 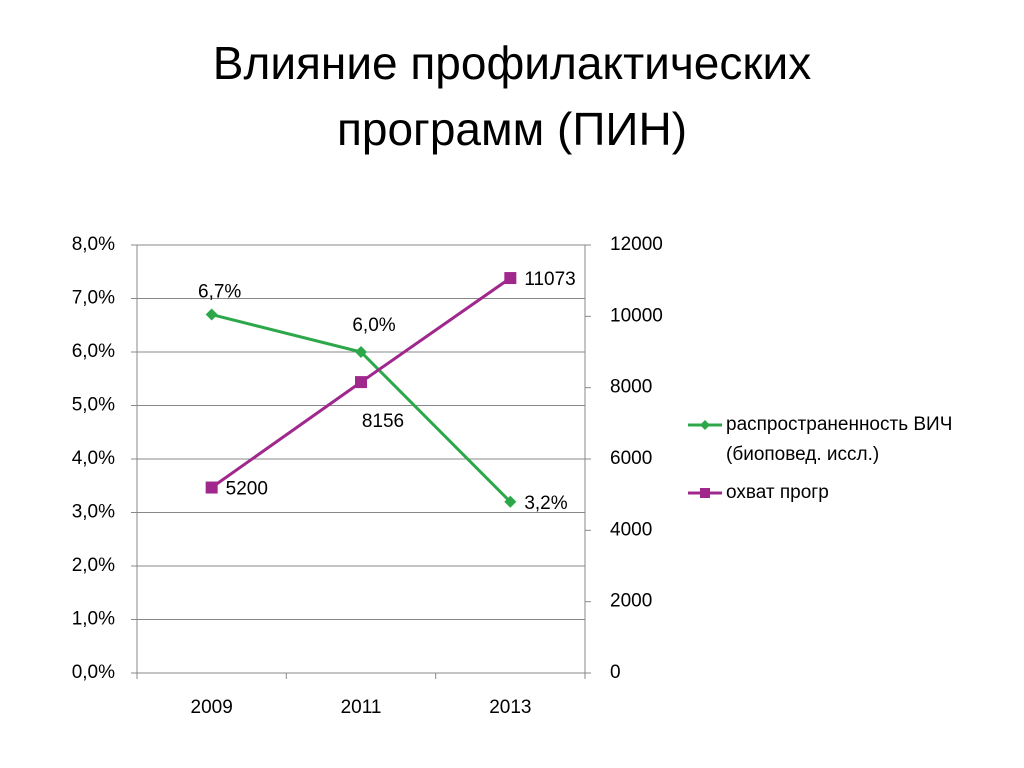 I want to click on legend-item: распространенность ВИЧ (биоповед. исcл.), so click(x=838, y=440).